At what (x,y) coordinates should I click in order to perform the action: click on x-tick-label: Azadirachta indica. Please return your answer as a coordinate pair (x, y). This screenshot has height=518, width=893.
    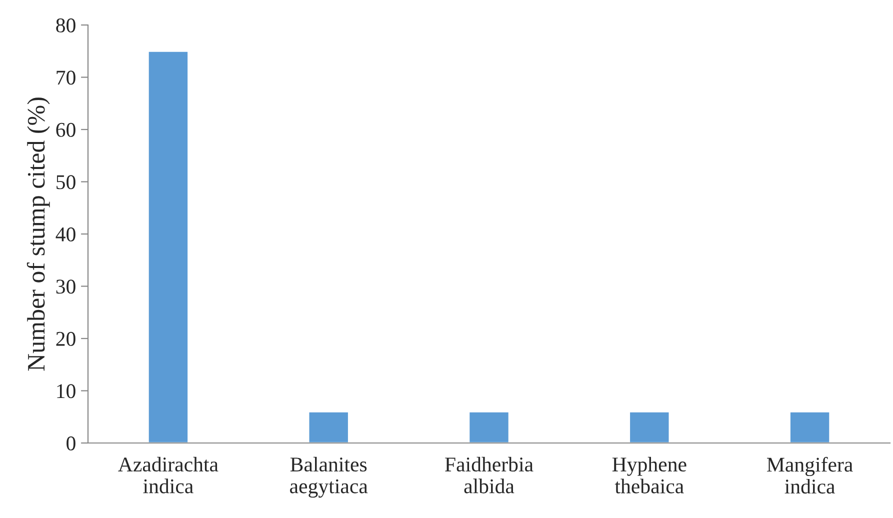
    Looking at the image, I should click on (168, 475).